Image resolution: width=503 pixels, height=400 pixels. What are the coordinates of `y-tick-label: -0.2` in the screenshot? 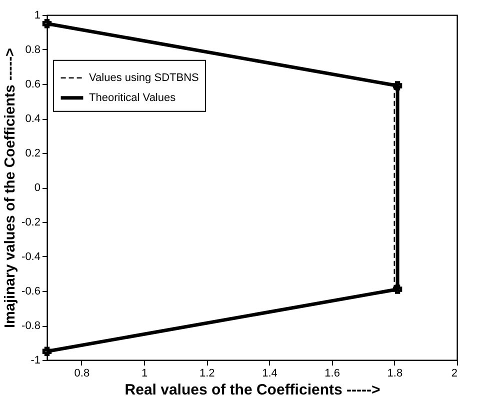 It's located at (31, 222).